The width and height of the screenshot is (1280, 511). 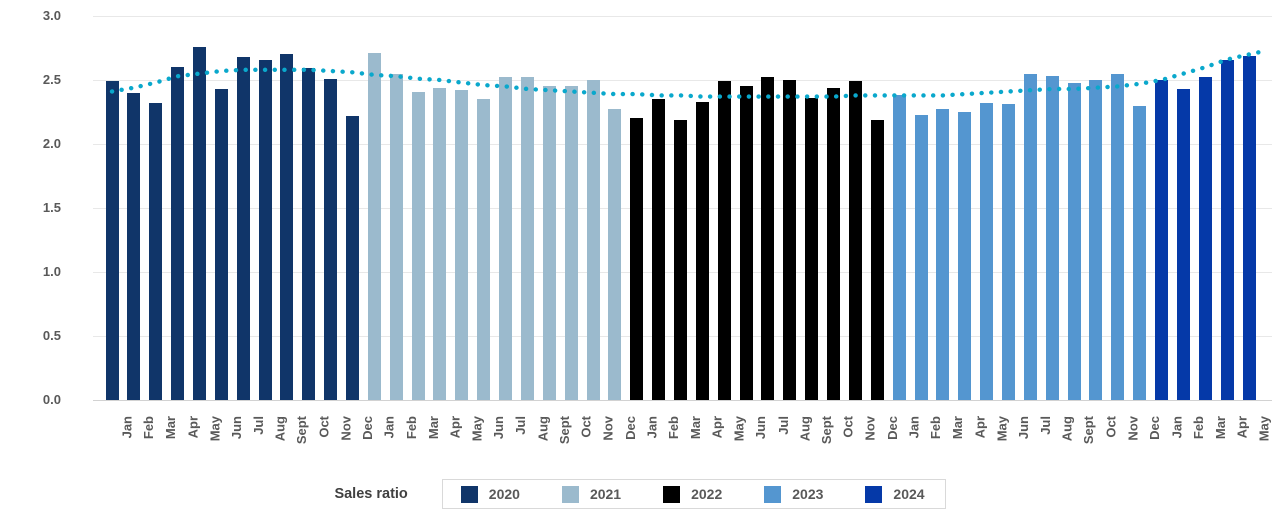 What do you see at coordinates (849, 427) in the screenshot?
I see `x-label-2022-oct: Oct` at bounding box center [849, 427].